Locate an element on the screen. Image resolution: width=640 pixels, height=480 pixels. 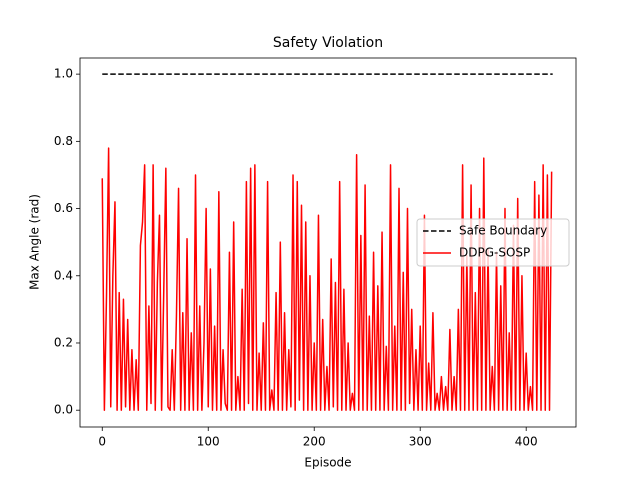
x-axis-label: Episode is located at coordinates (327, 463).